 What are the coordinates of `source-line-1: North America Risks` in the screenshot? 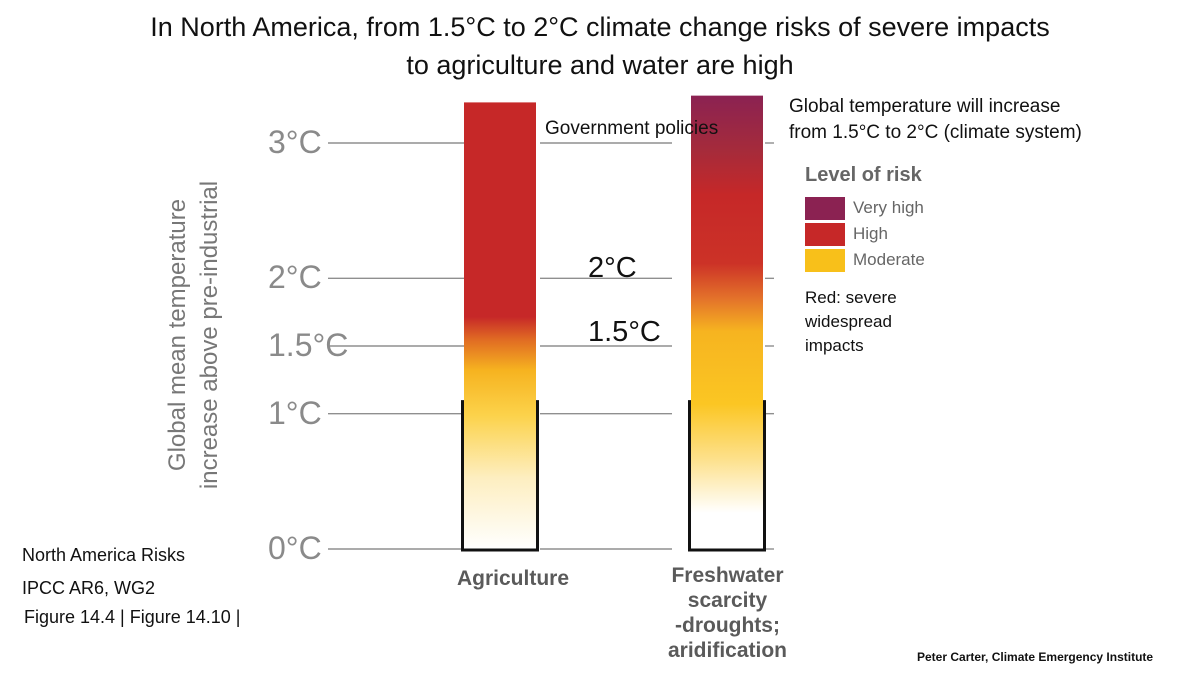 It's located at (104, 555).